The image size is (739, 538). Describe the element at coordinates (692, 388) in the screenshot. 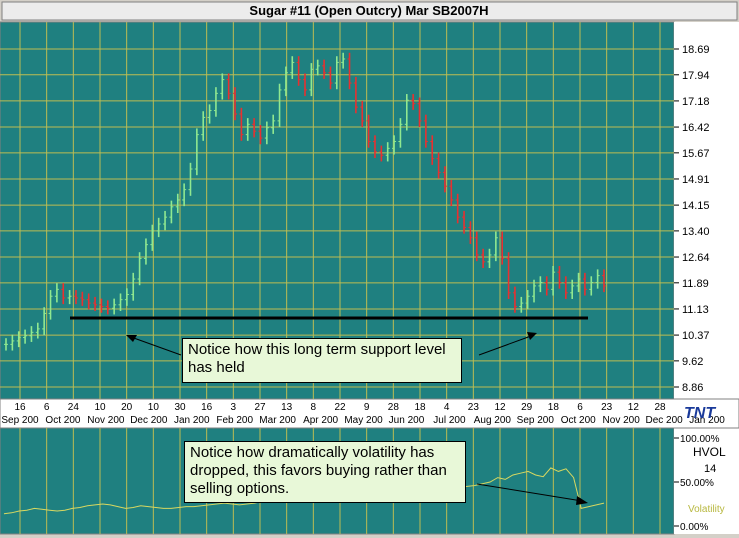

I see `y-tick-label: 8.86` at that location.